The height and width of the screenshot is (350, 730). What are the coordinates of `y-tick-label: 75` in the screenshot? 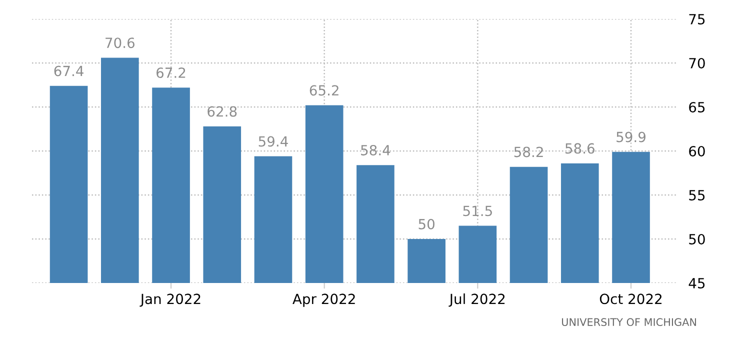 It's located at (697, 19).